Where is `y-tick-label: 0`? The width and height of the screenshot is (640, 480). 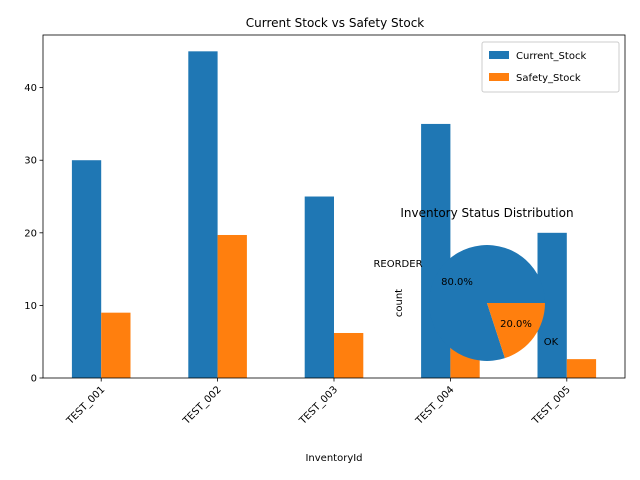
y-tick-label: 0 is located at coordinates (34, 379).